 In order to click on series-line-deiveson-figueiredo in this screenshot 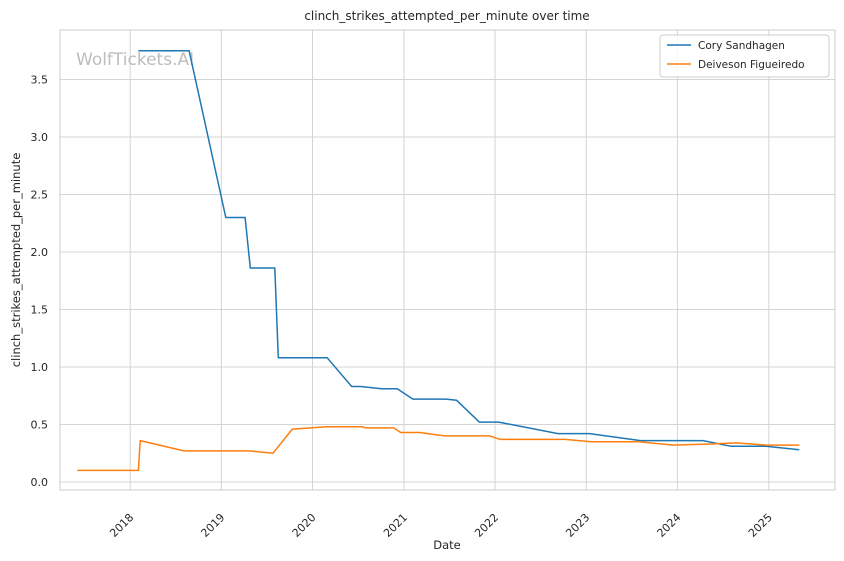, I will do `click(438, 449)`.